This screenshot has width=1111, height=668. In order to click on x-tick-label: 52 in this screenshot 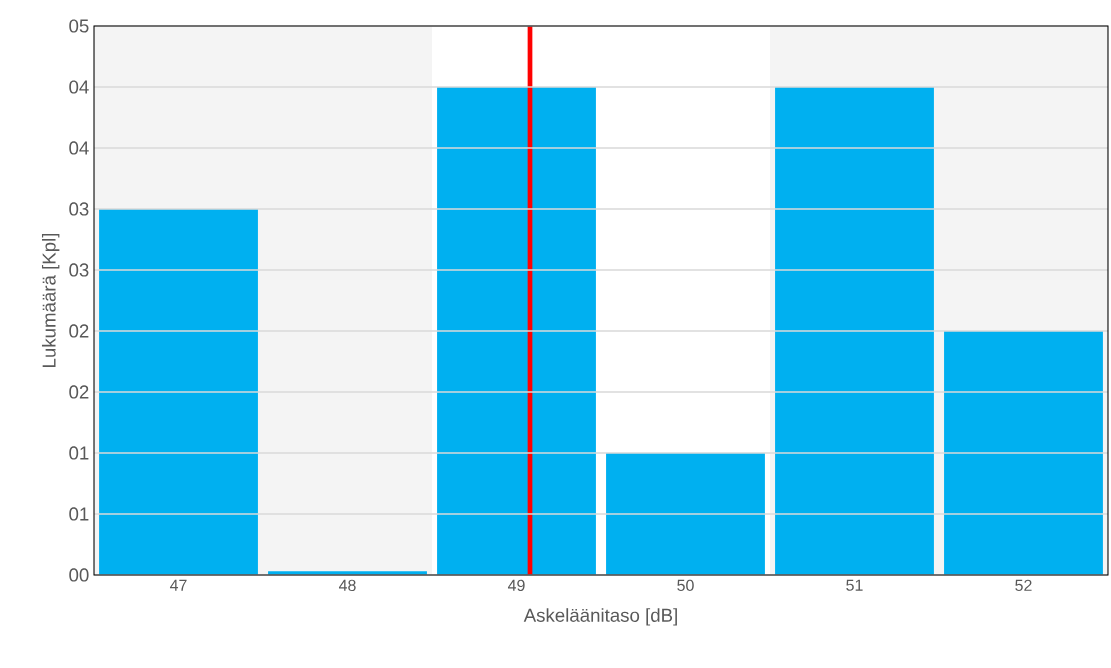, I will do `click(1023, 585)`.